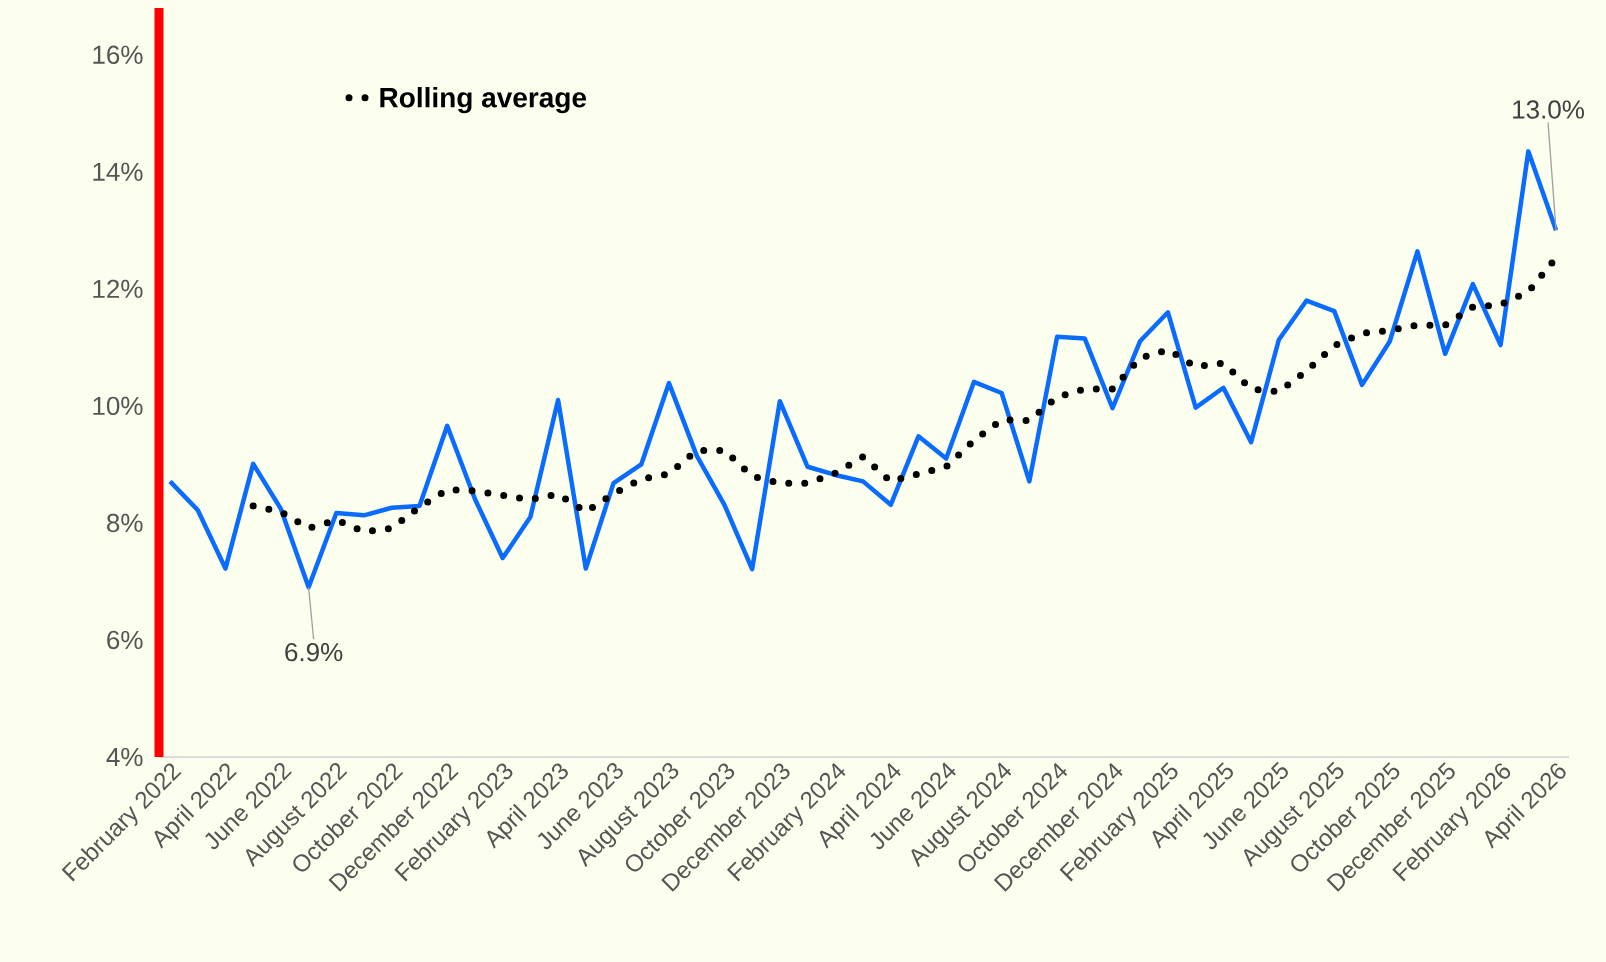 This screenshot has height=962, width=1606. What do you see at coordinates (125, 523) in the screenshot?
I see `y-tick-label: 8%` at bounding box center [125, 523].